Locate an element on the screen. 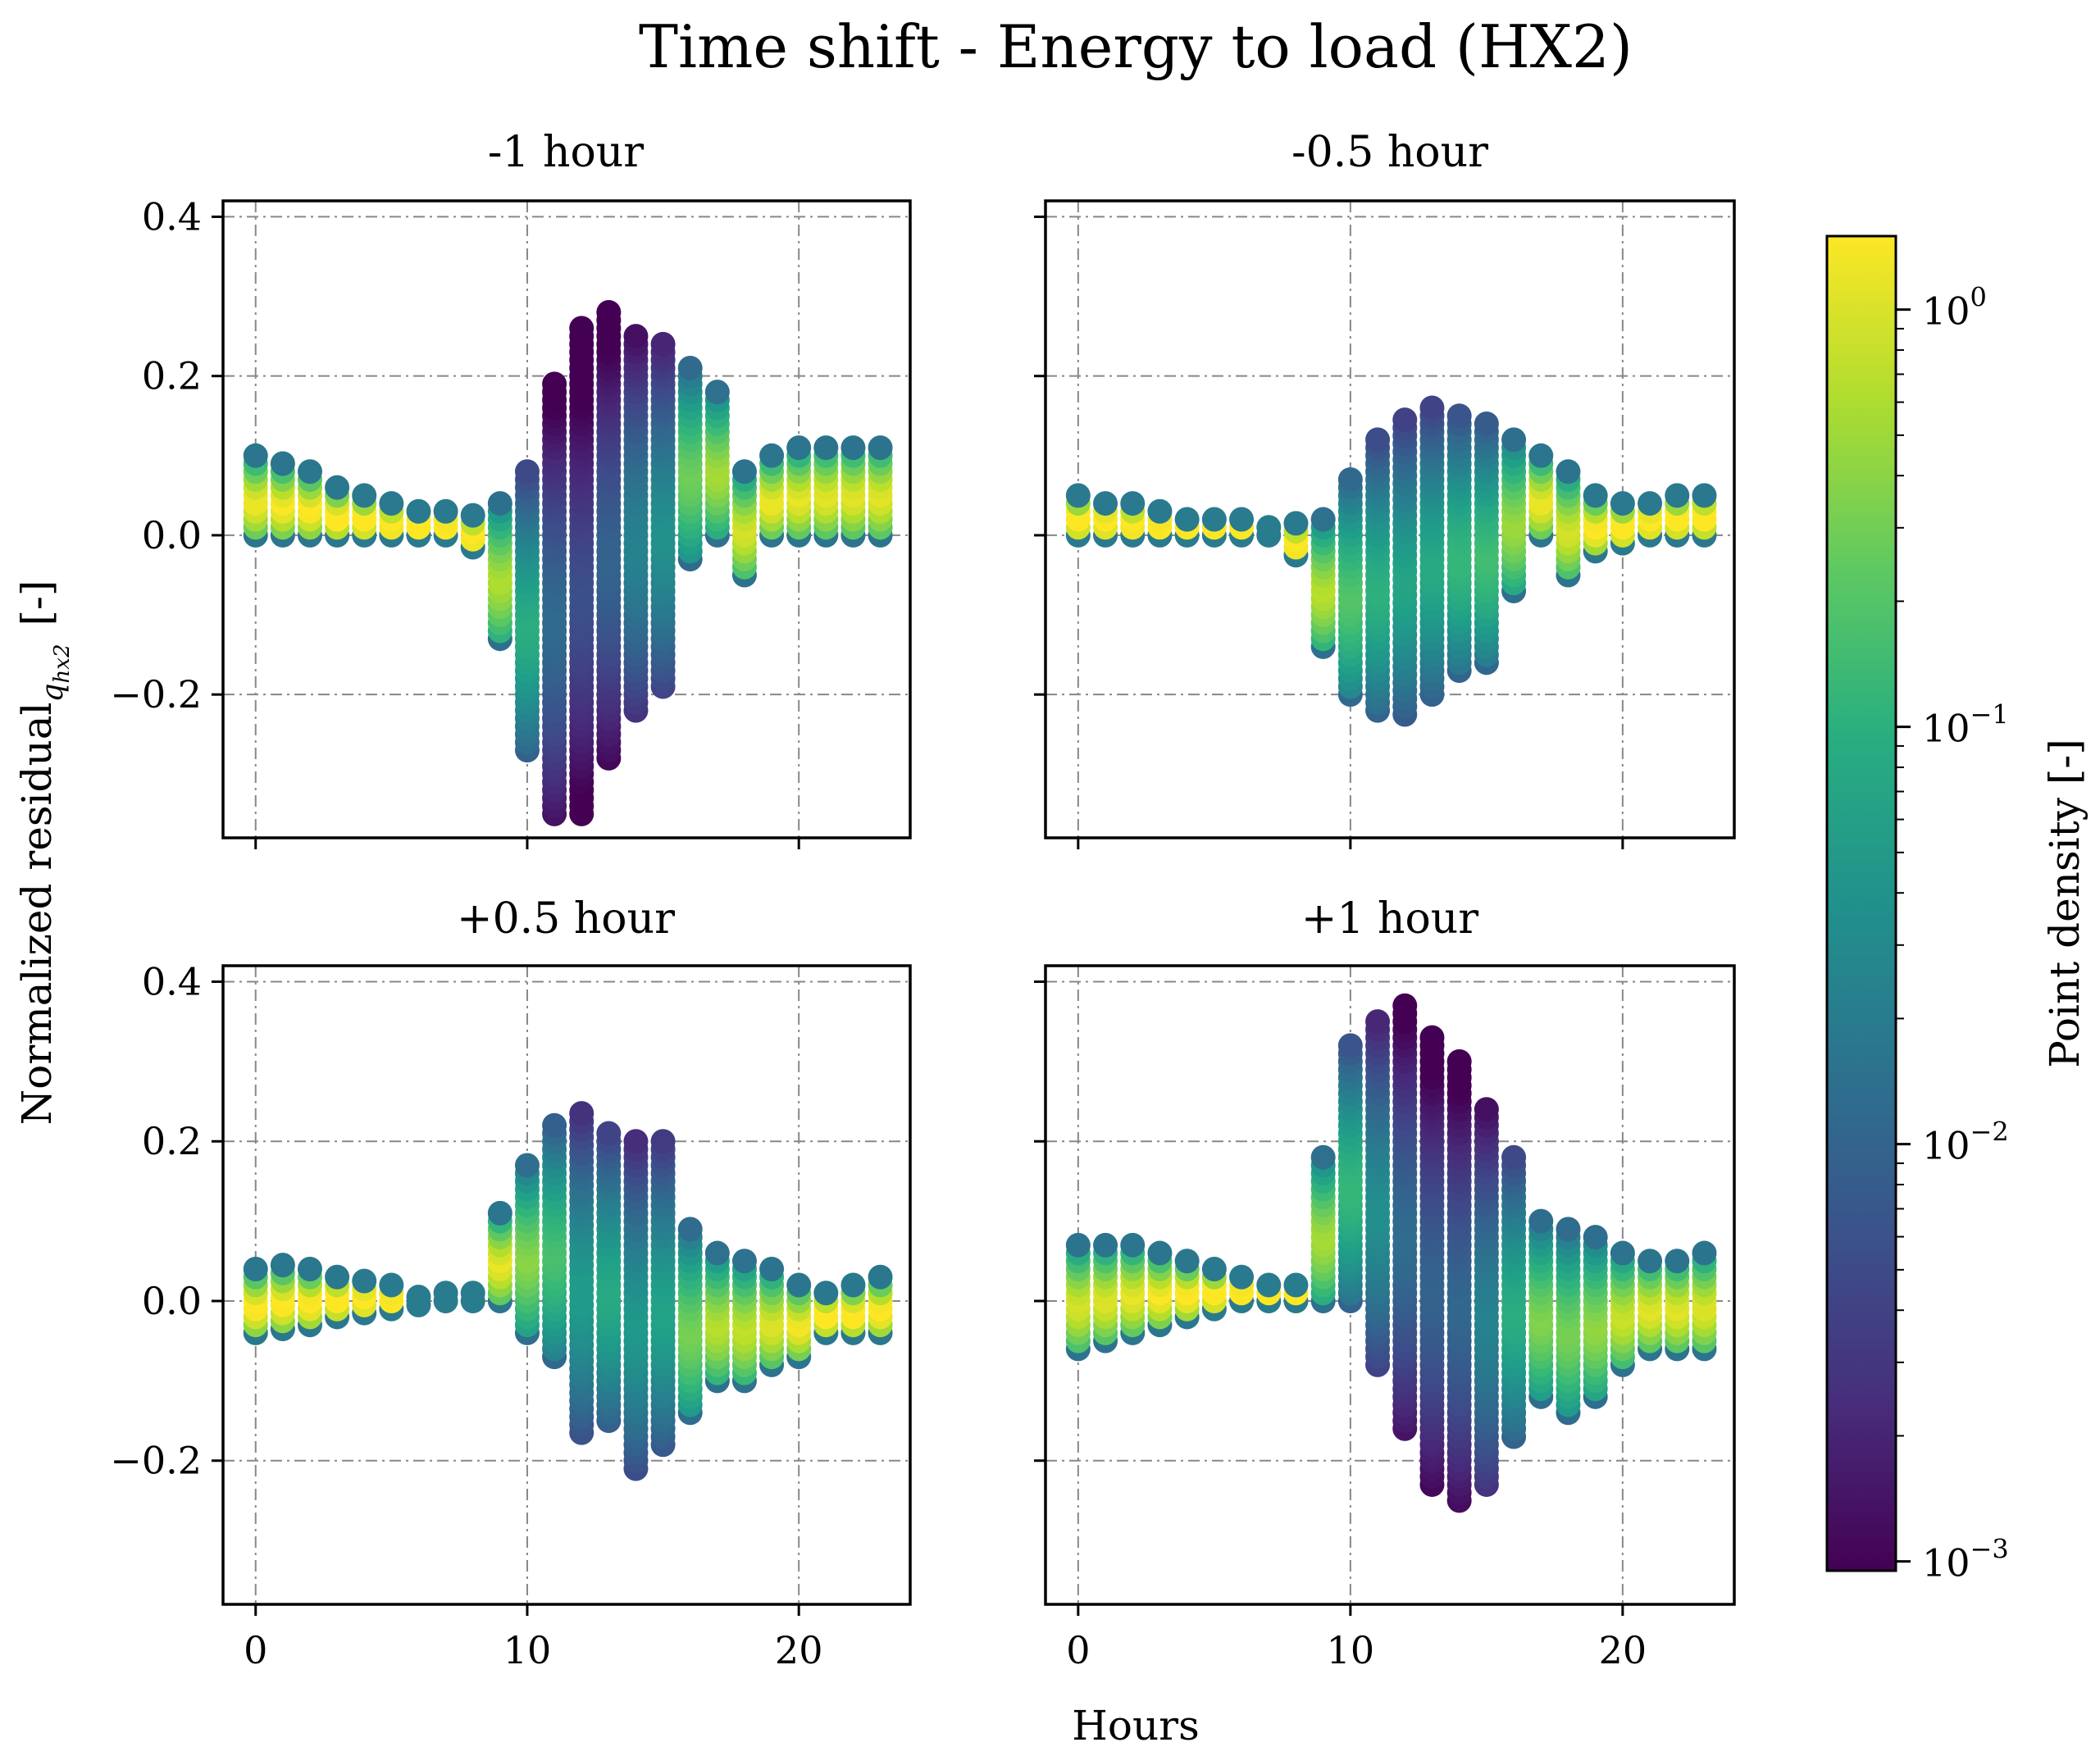  colorbar-tick-label: 10⁻¹ is located at coordinates (1965, 725).